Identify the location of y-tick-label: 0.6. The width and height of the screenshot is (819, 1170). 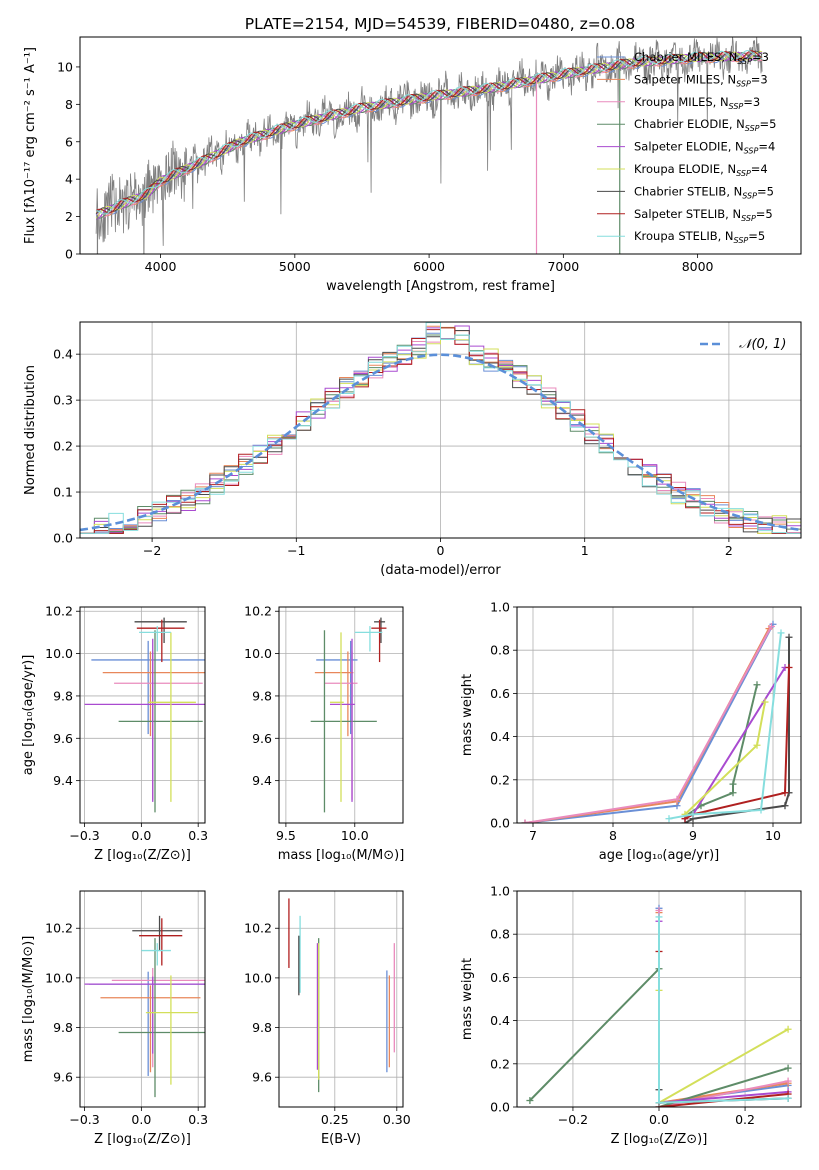
(500, 693).